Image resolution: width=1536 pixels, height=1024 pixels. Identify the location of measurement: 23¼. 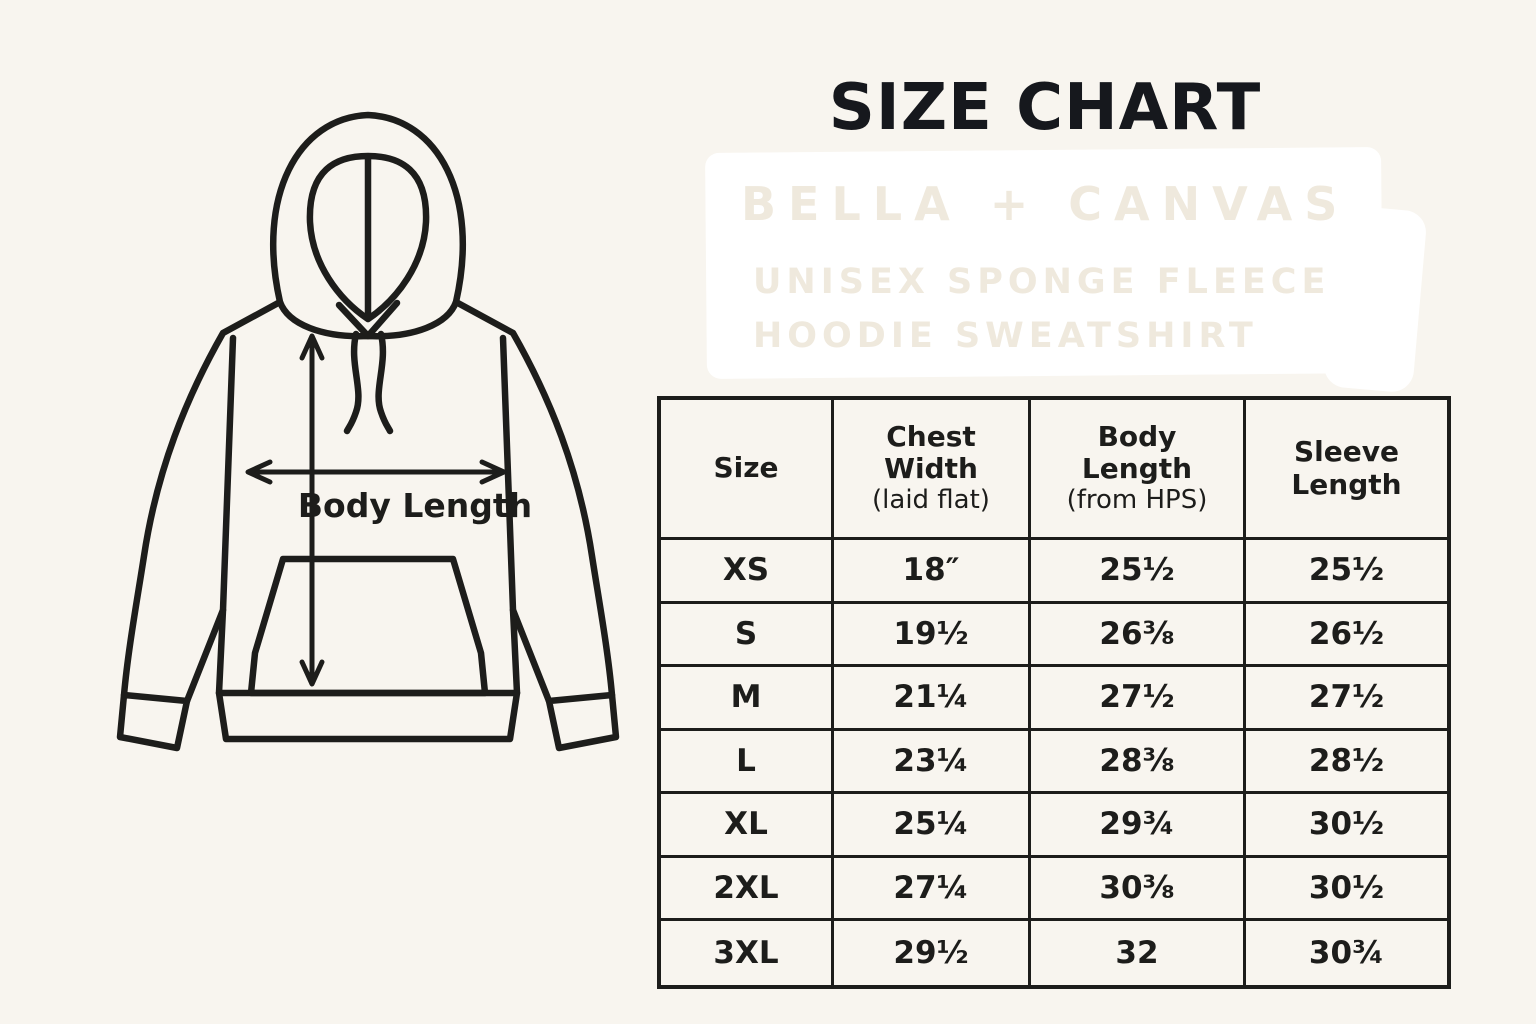
(931, 760).